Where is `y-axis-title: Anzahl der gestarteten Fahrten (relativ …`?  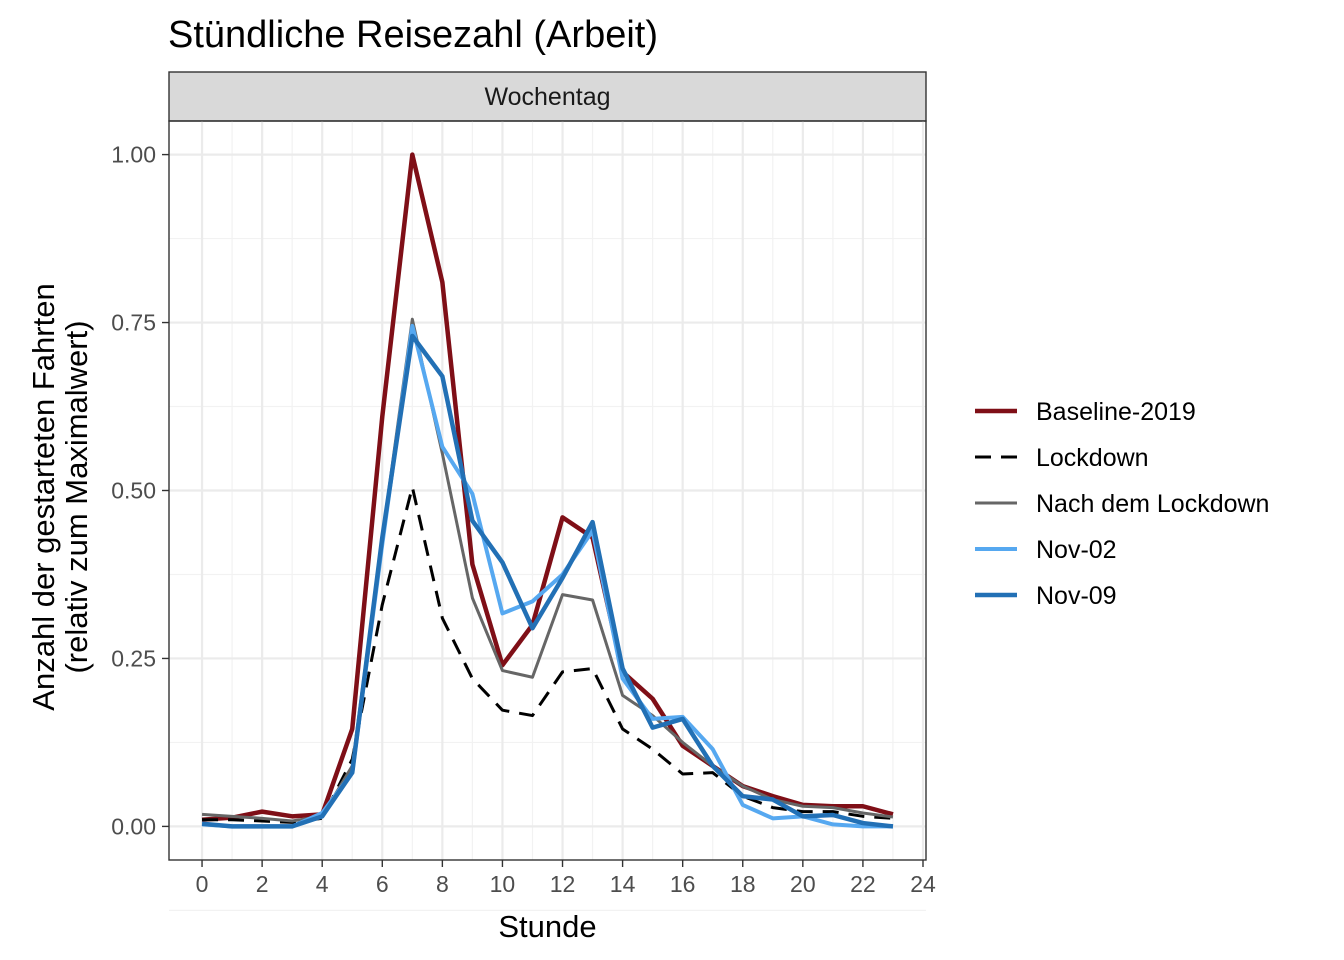 y-axis-title: Anzahl der gestarteten Fahrten (relativ … is located at coordinates (60, 496).